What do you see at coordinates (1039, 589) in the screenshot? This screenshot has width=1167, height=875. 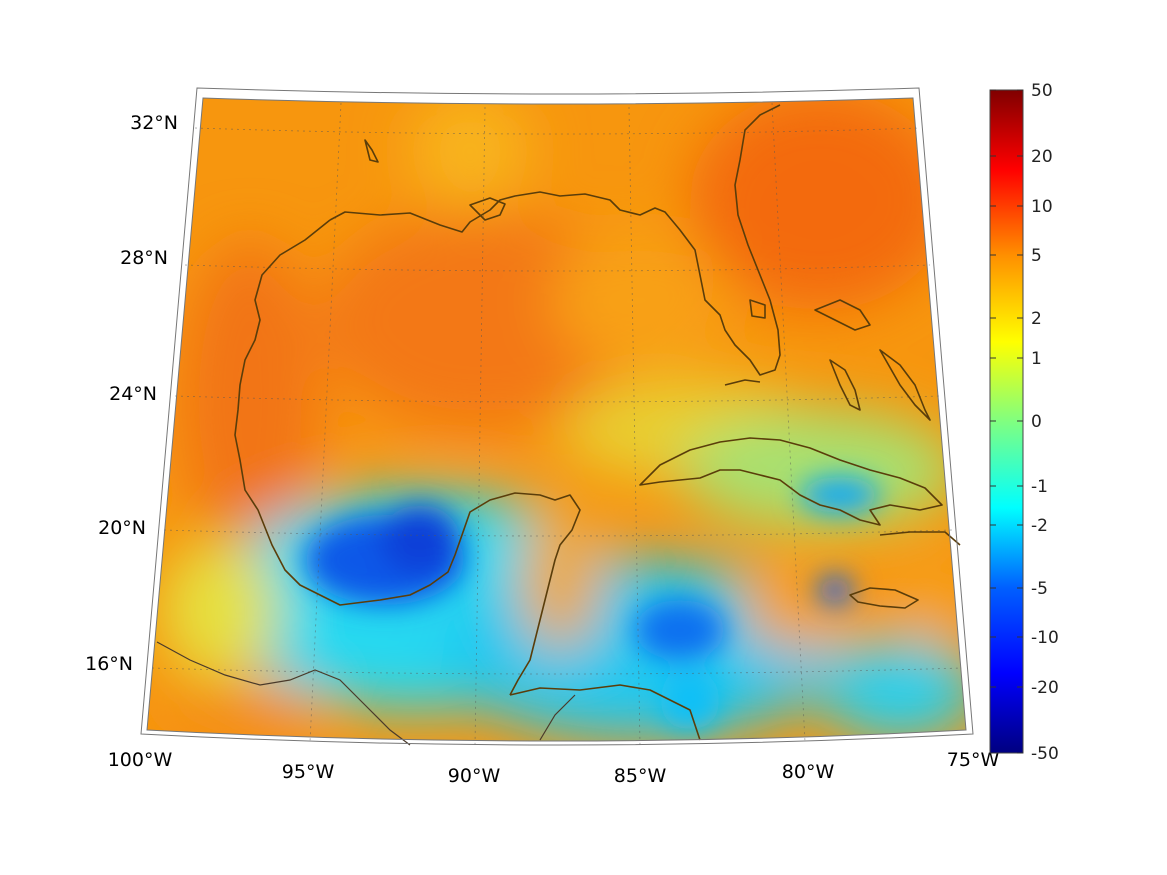 I see `colorbar-tick-label: -5` at bounding box center [1039, 589].